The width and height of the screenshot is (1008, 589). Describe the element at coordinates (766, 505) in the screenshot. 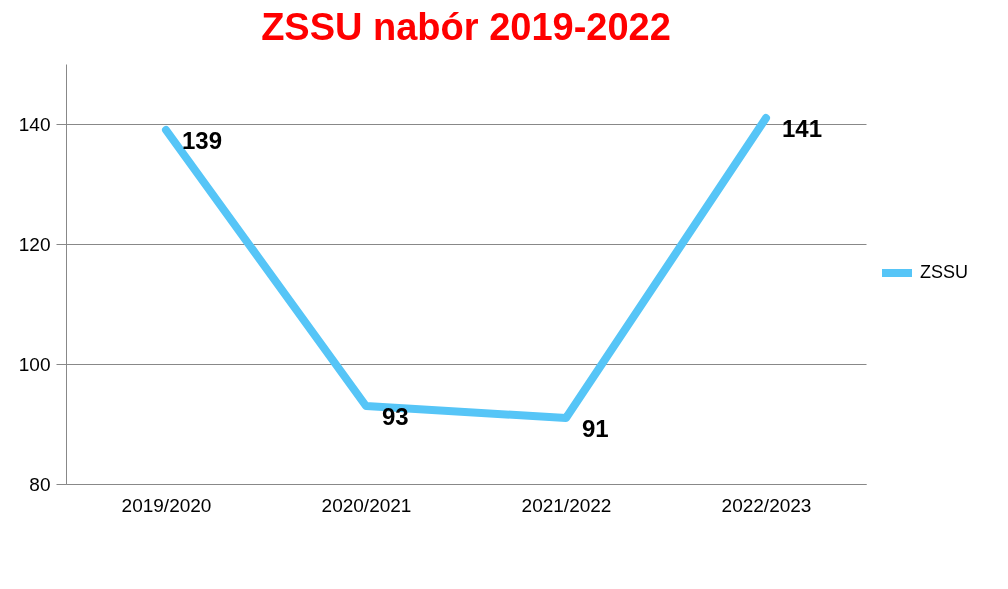

I see `x-tick-label: 2022/2023` at that location.